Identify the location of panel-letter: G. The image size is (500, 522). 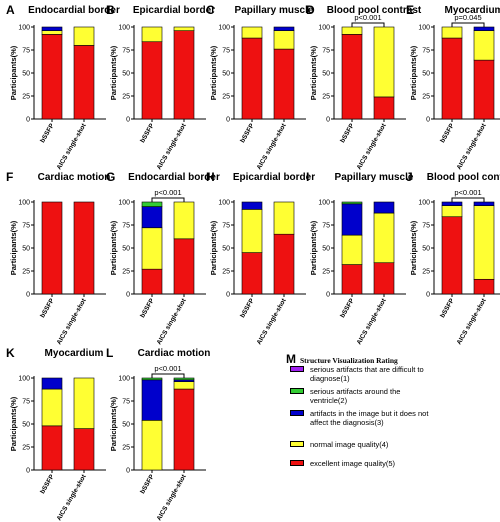
(110, 177).